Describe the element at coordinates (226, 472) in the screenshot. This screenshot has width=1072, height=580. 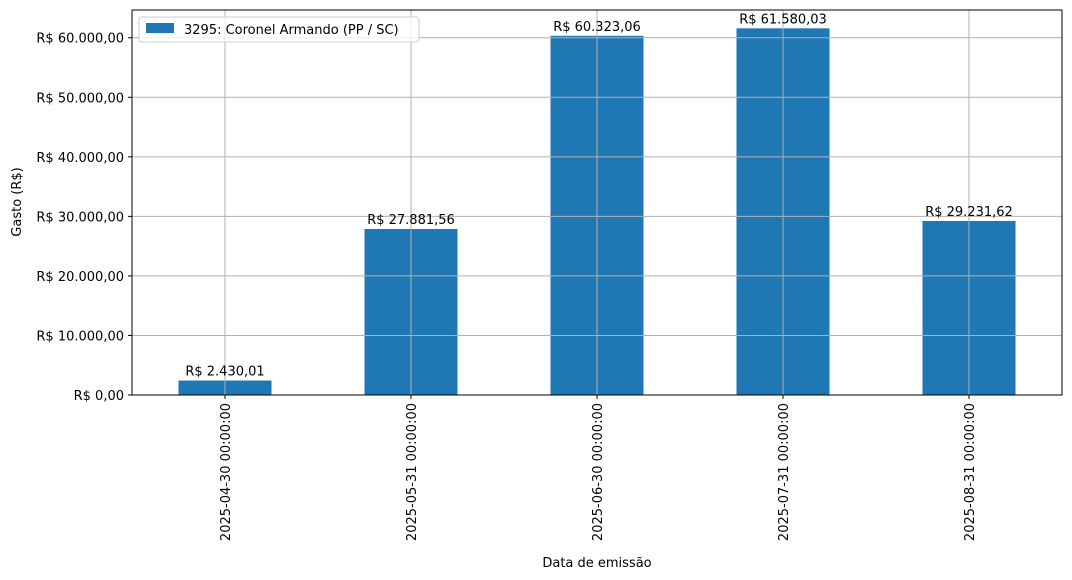
I see `x-tick-label: 2025-04-30 00:00:00` at that location.